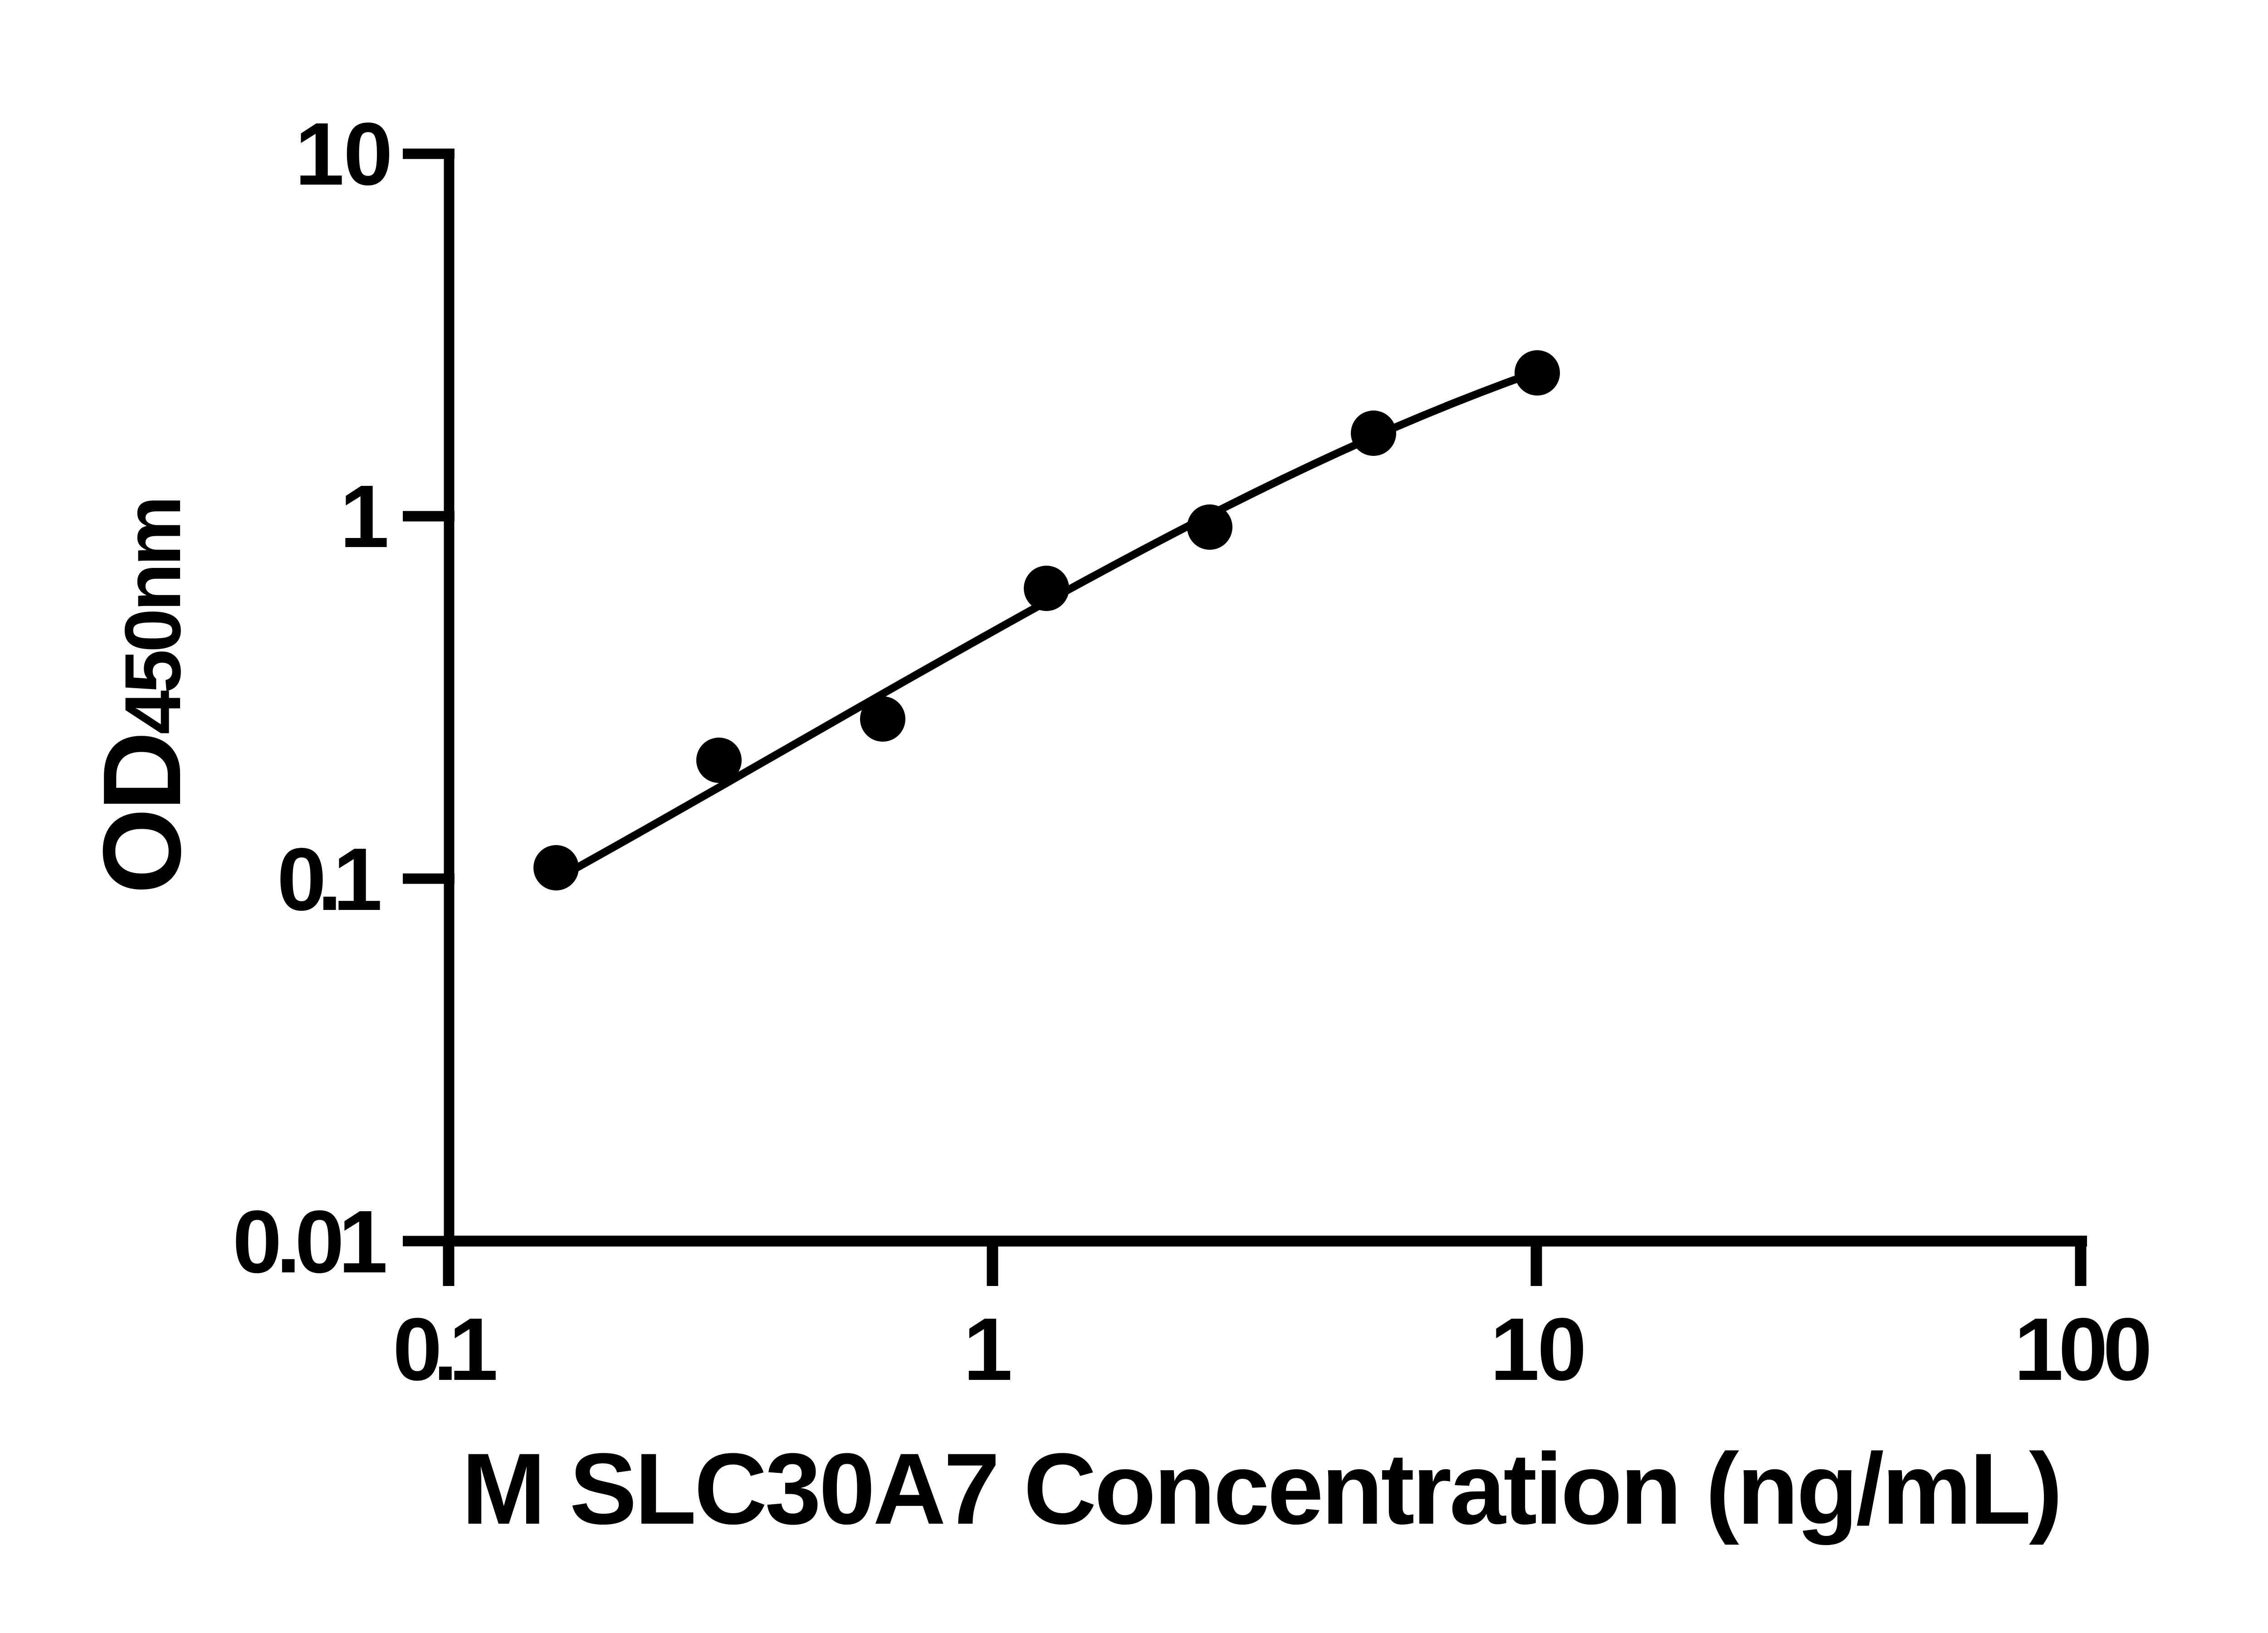 The image size is (2268, 1633). I want to click on svg-text: 0.01, so click(310, 1241).